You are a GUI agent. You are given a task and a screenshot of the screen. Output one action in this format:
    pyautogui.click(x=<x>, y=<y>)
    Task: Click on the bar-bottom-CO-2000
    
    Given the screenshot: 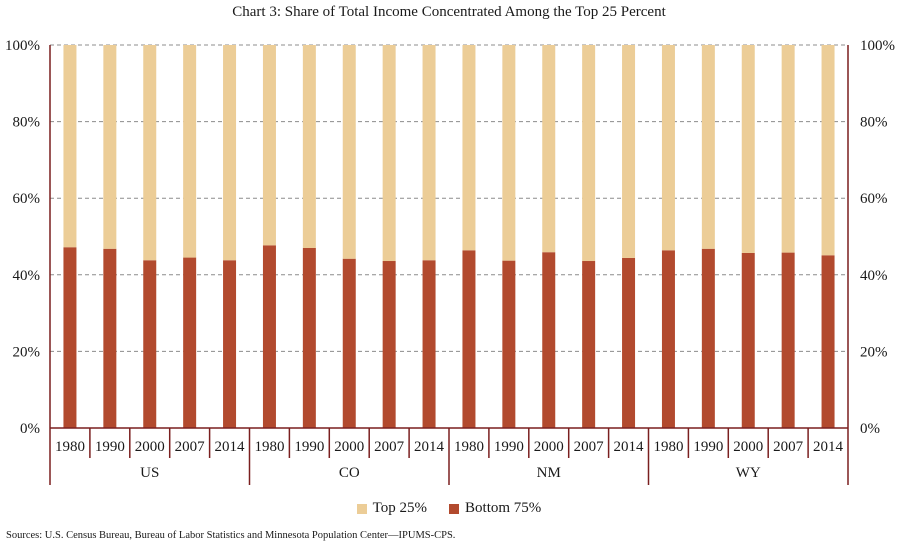 What is the action you would take?
    pyautogui.click(x=349, y=343)
    